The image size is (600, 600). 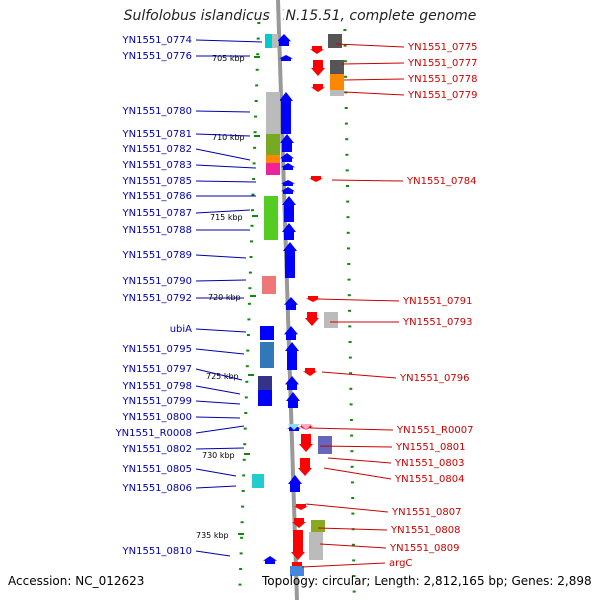 I want to click on left-gene-label: YN1551_0805, so click(x=157, y=469).